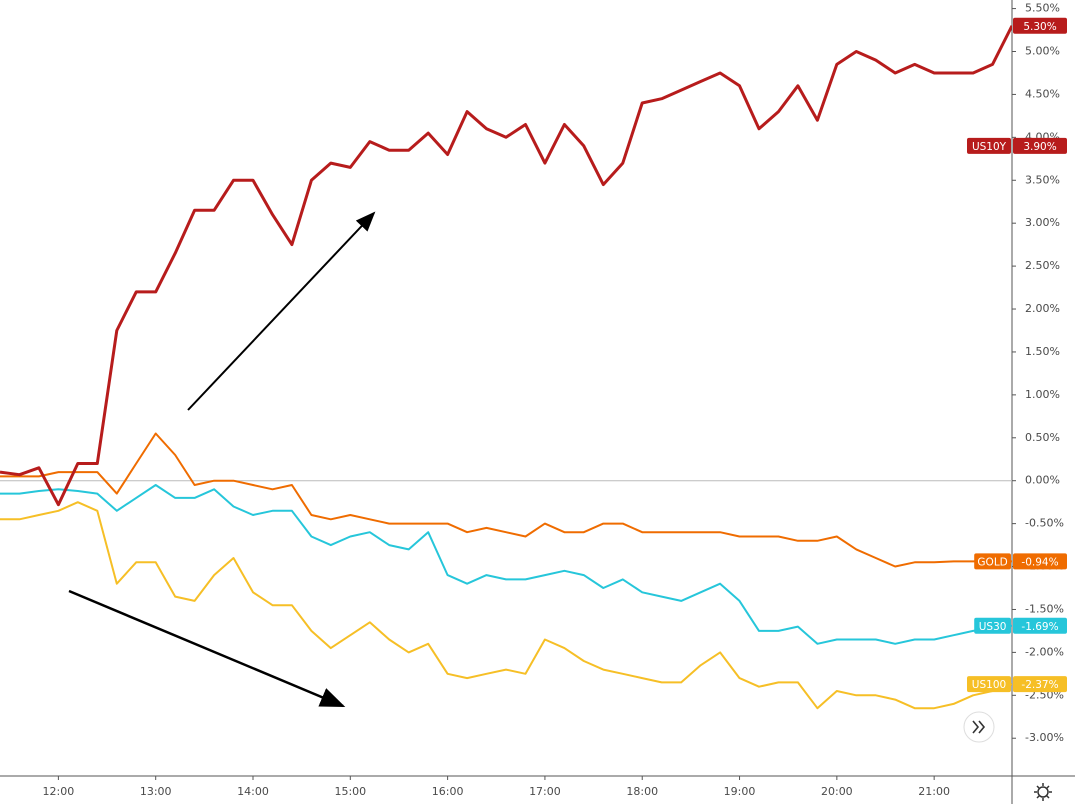  What do you see at coordinates (1042, 351) in the screenshot?
I see `y-tick-label: 1.50%` at bounding box center [1042, 351].